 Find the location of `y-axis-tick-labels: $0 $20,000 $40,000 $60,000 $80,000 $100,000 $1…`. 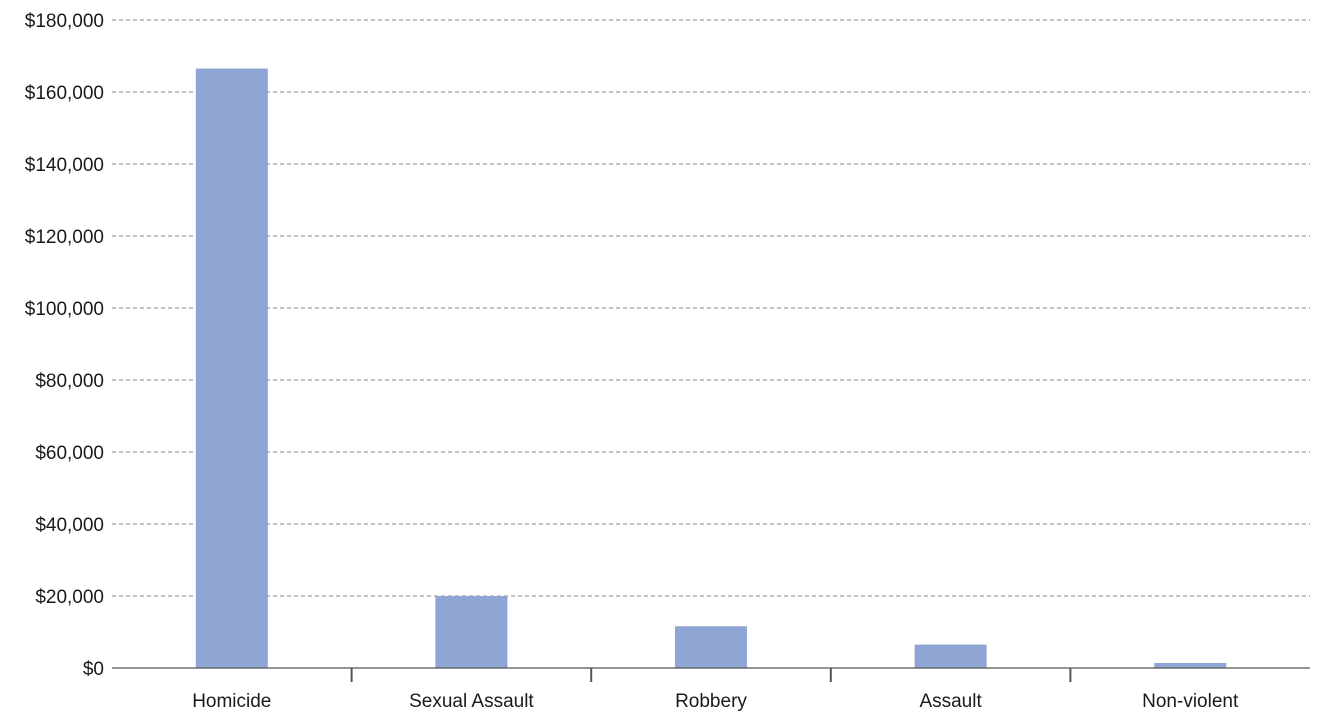

y-axis-tick-labels: $0 $20,000 $40,000 $60,000 $80,000 $100,000 $1… is located at coordinates (64, 345).